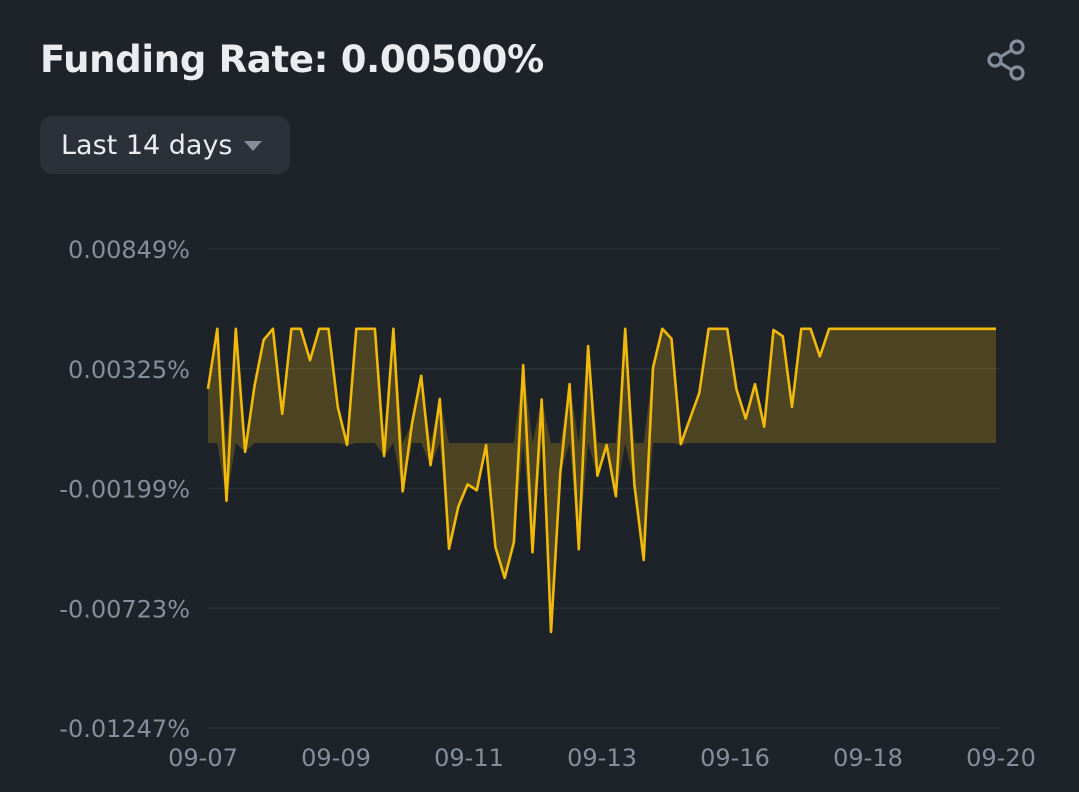 This screenshot has width=1079, height=792. What do you see at coordinates (336, 758) in the screenshot?
I see `x-tick-label: 09-09` at bounding box center [336, 758].